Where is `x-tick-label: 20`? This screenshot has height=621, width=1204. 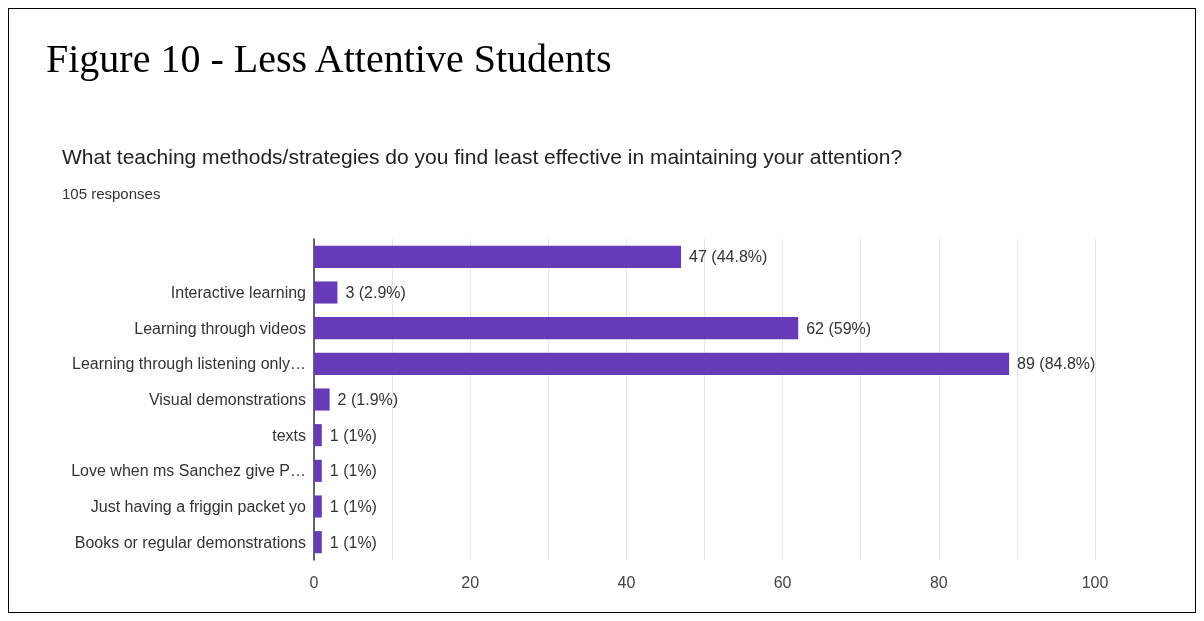 x-tick-label: 20 is located at coordinates (470, 582).